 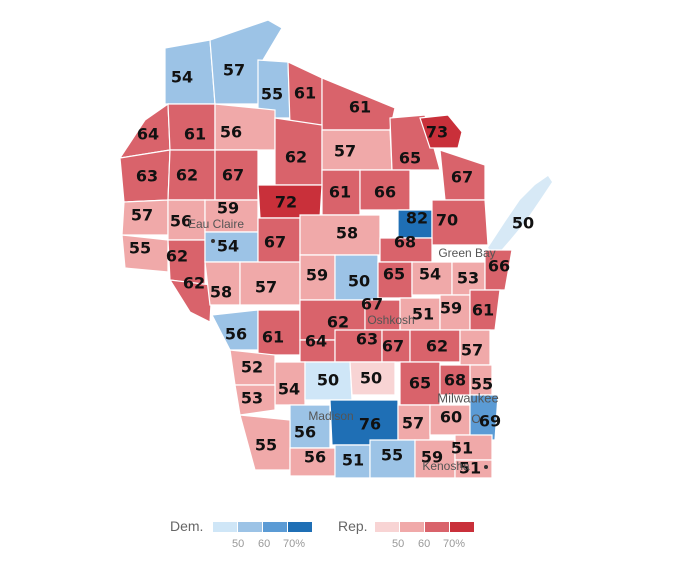 I want to click on legend-rep-tick: 70%, so click(x=454, y=544).